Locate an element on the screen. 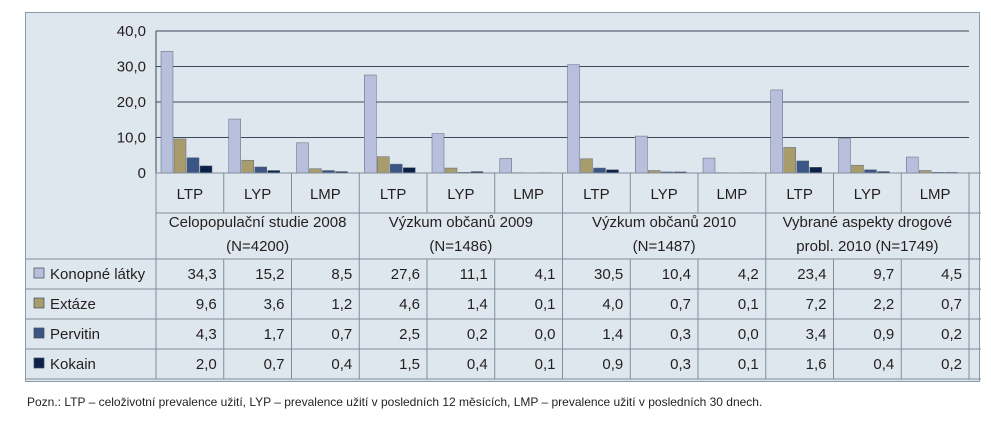 The height and width of the screenshot is (447, 991). table-cell: 4,1 is located at coordinates (545, 274).